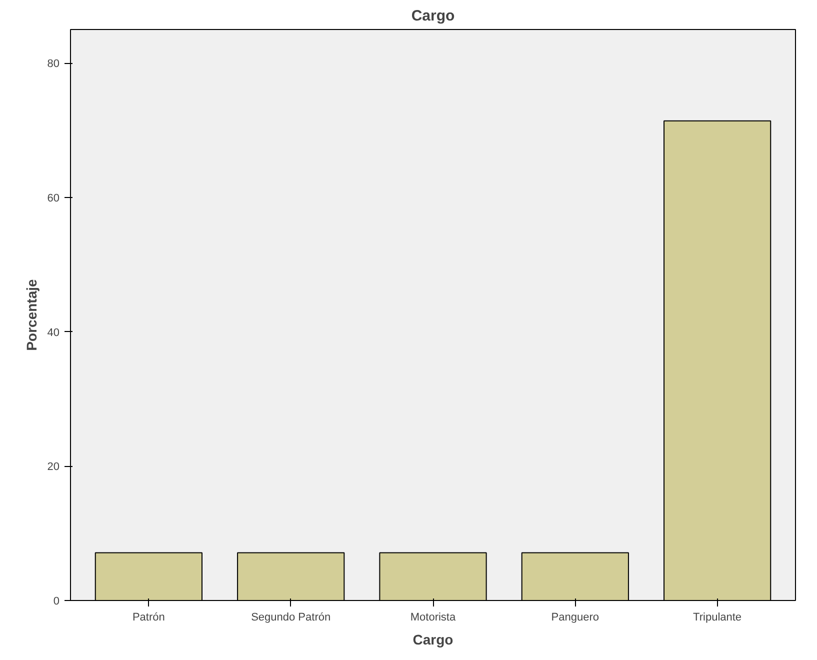 The image size is (817, 660). Describe the element at coordinates (717, 618) in the screenshot. I see `x-tick-label: Tripulante` at that location.